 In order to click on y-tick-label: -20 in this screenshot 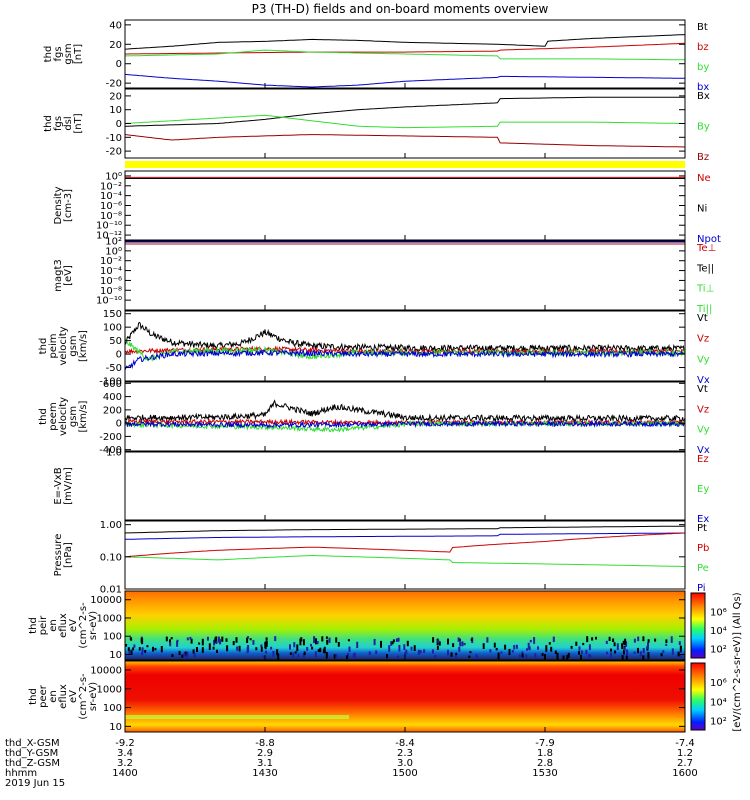, I will do `click(114, 152)`.